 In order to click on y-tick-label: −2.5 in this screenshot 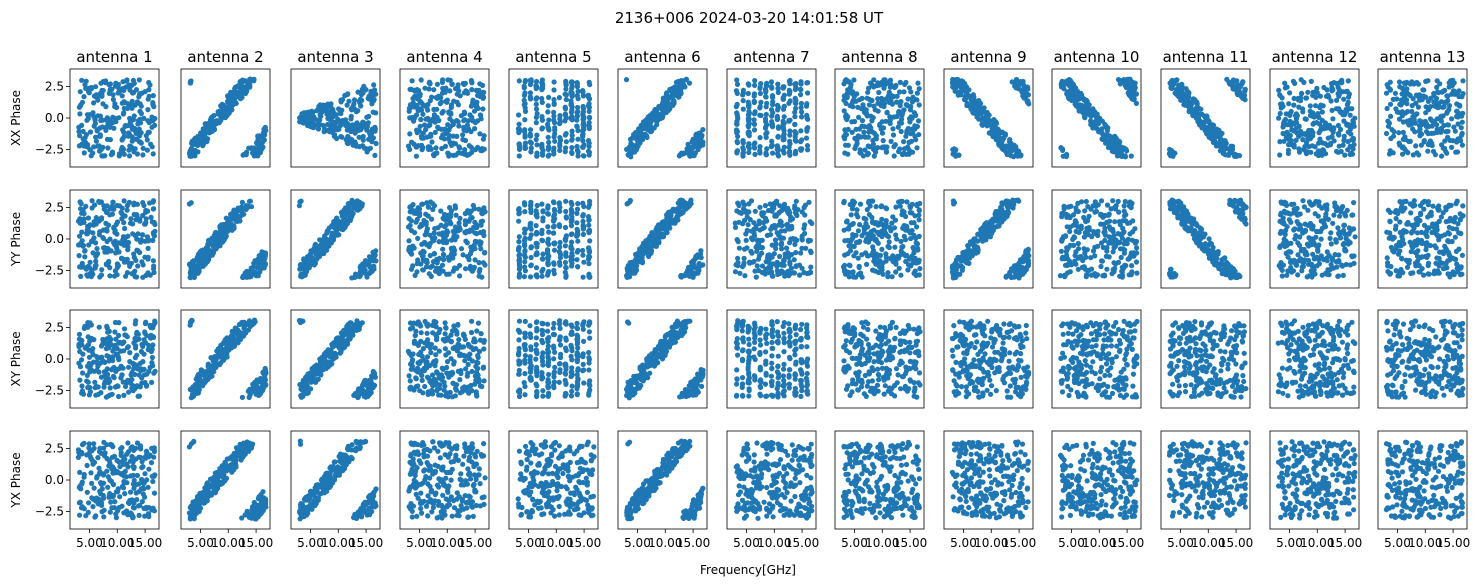, I will do `click(49, 149)`.